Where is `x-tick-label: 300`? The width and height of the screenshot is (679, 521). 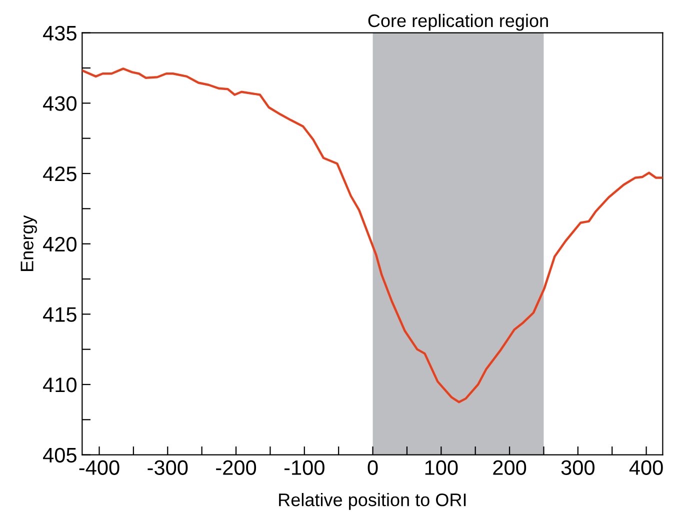
x-tick-label: 300 is located at coordinates (577, 467).